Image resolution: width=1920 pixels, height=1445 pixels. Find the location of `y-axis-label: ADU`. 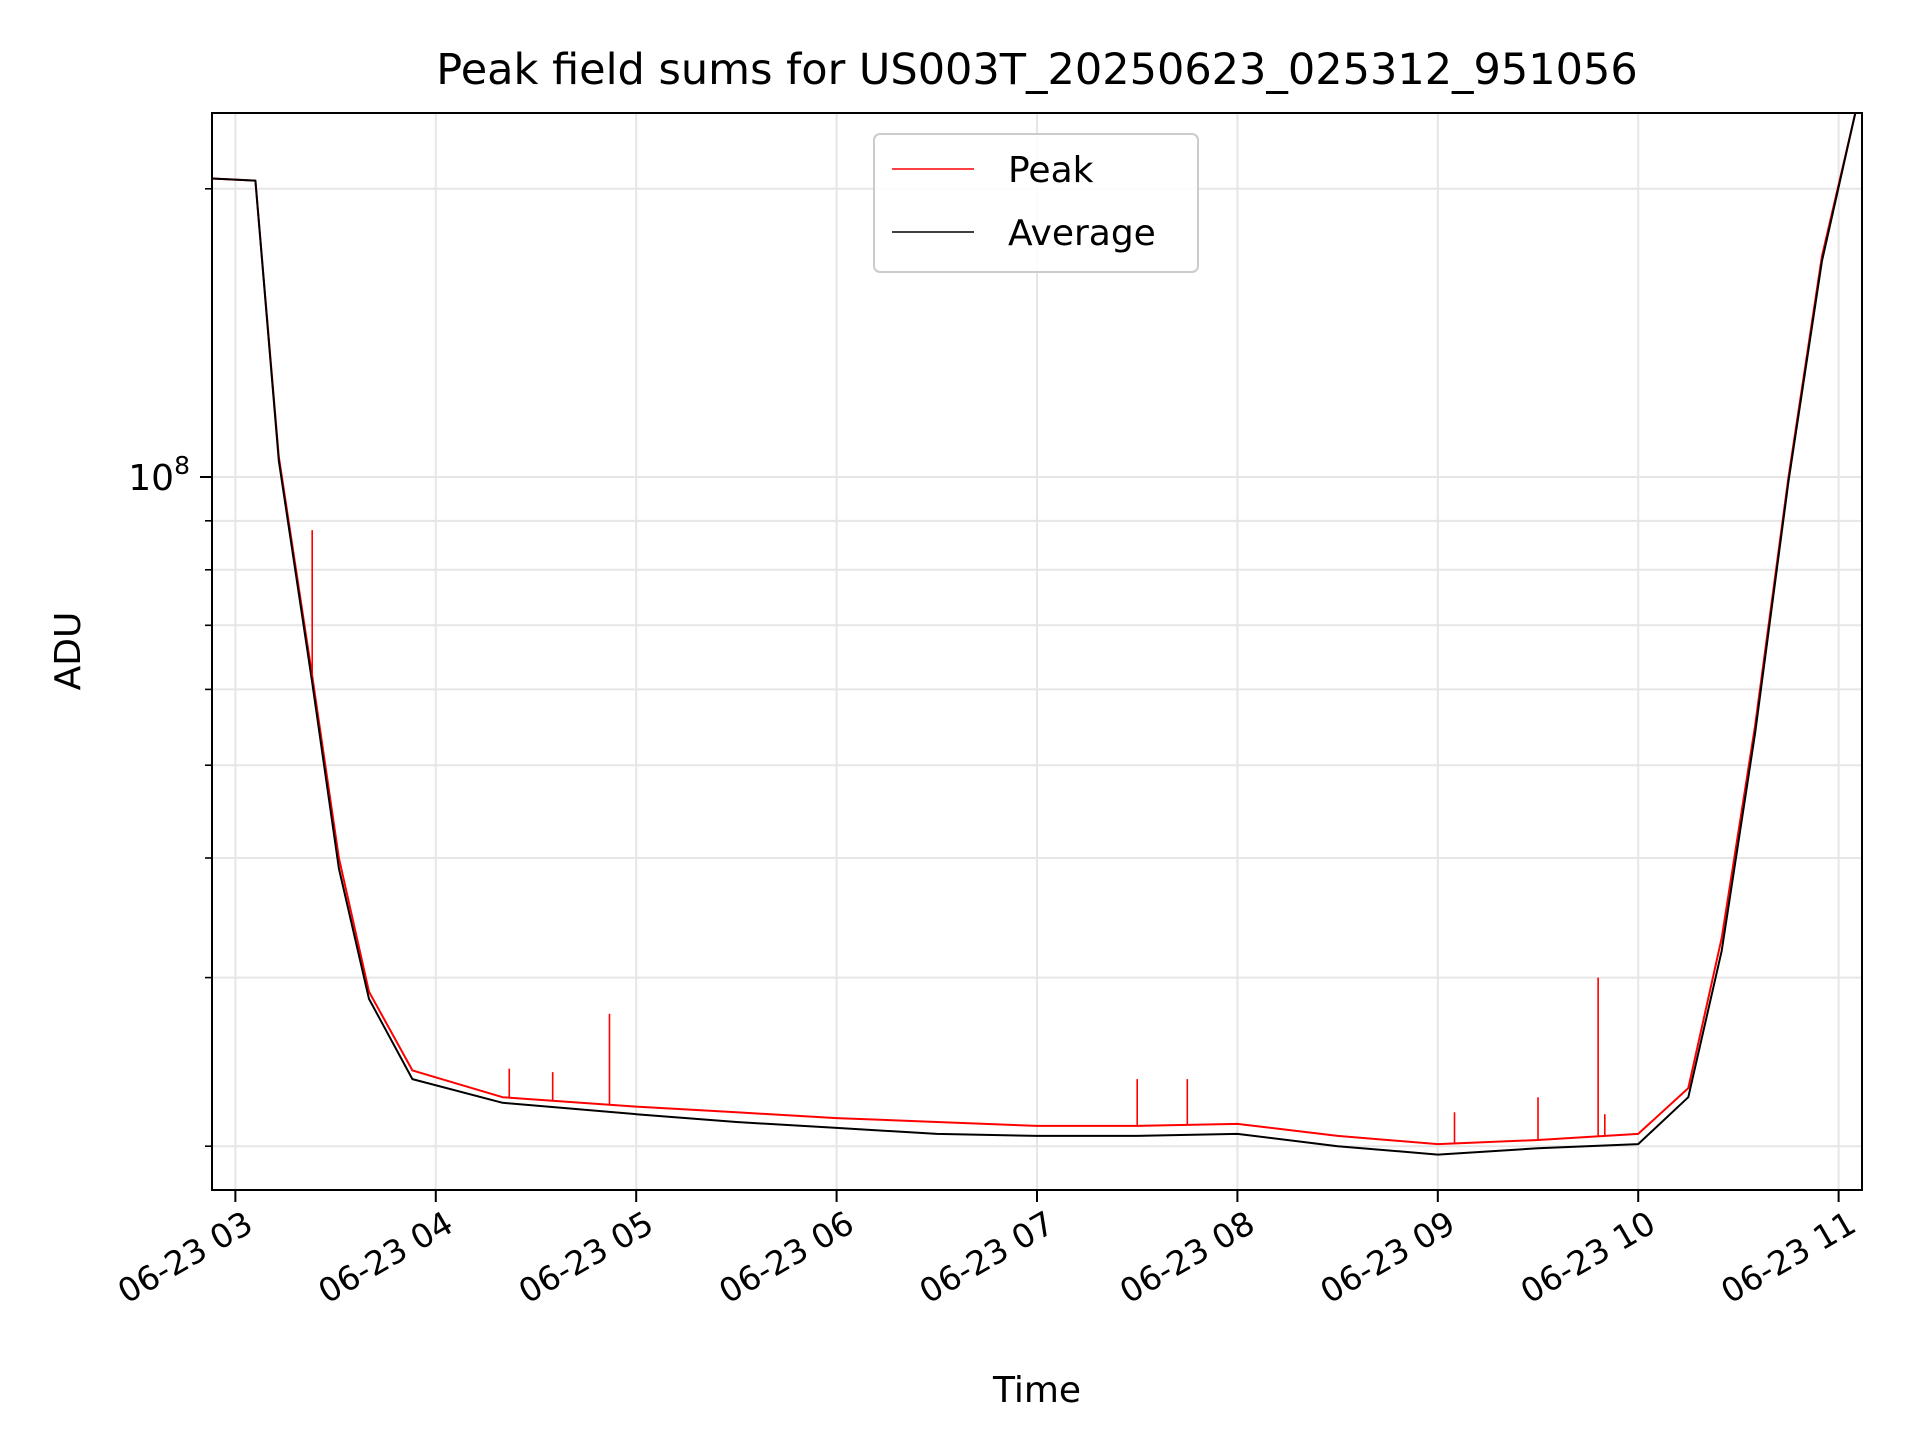

y-axis-label: ADU is located at coordinates (68, 651).